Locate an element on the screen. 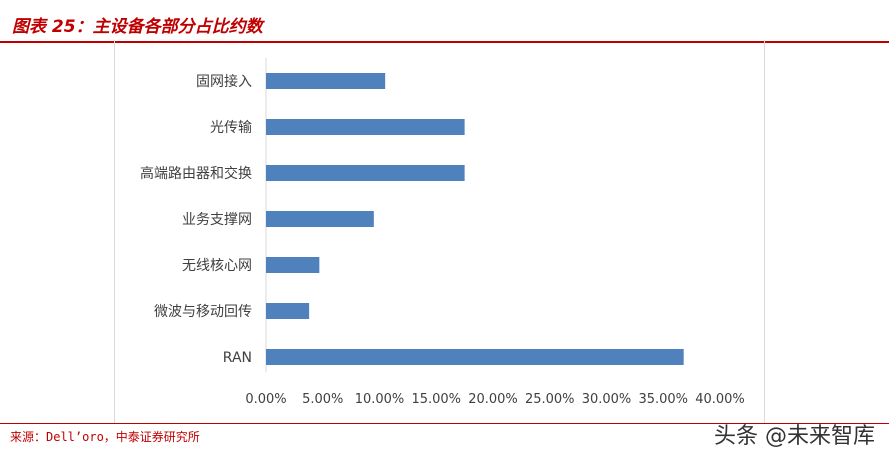  category-label: 高端路由器和交换 is located at coordinates (196, 173).